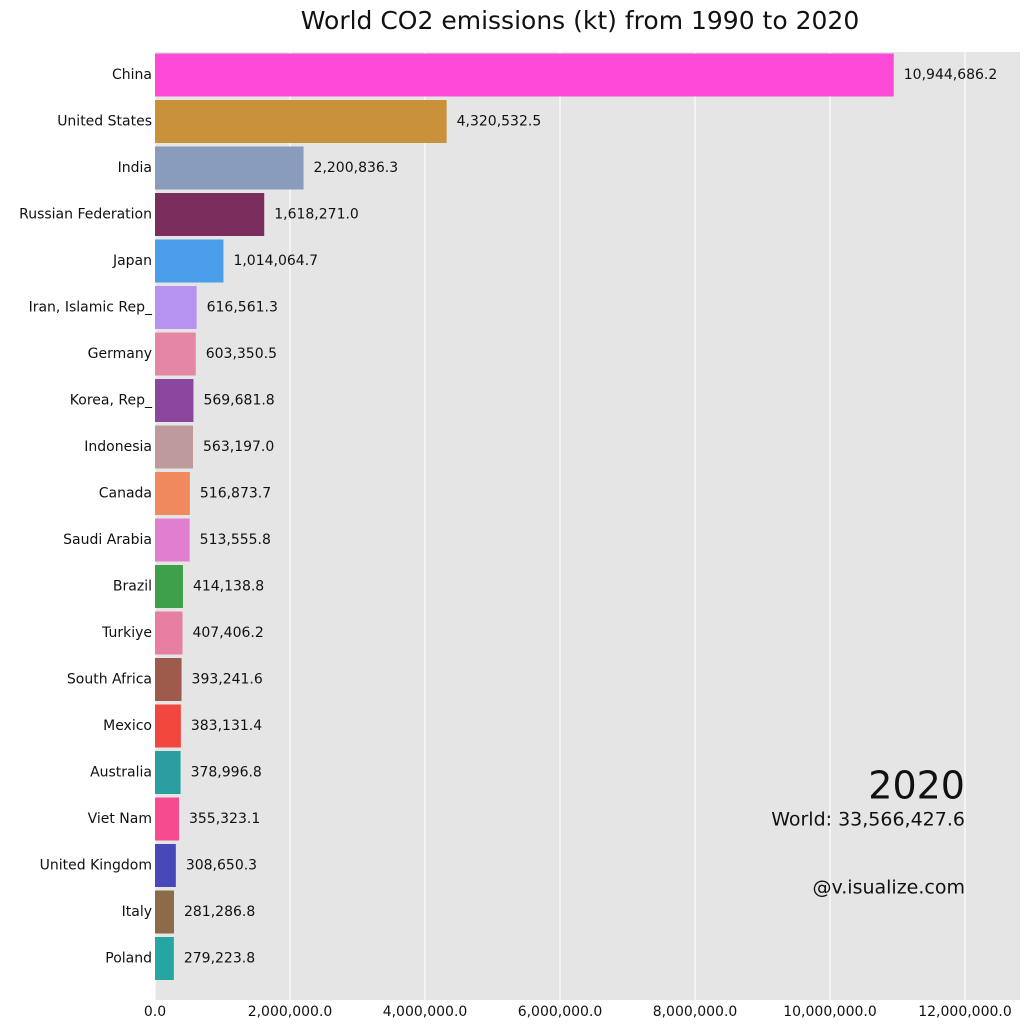  What do you see at coordinates (128, 959) in the screenshot?
I see `y-tick-label: Poland` at bounding box center [128, 959].